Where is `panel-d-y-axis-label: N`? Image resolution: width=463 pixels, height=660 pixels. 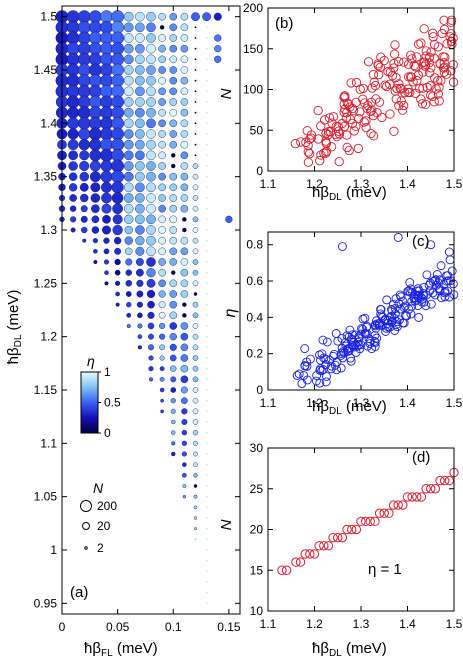 panel-d-y-axis-label: N is located at coordinates (226, 524).